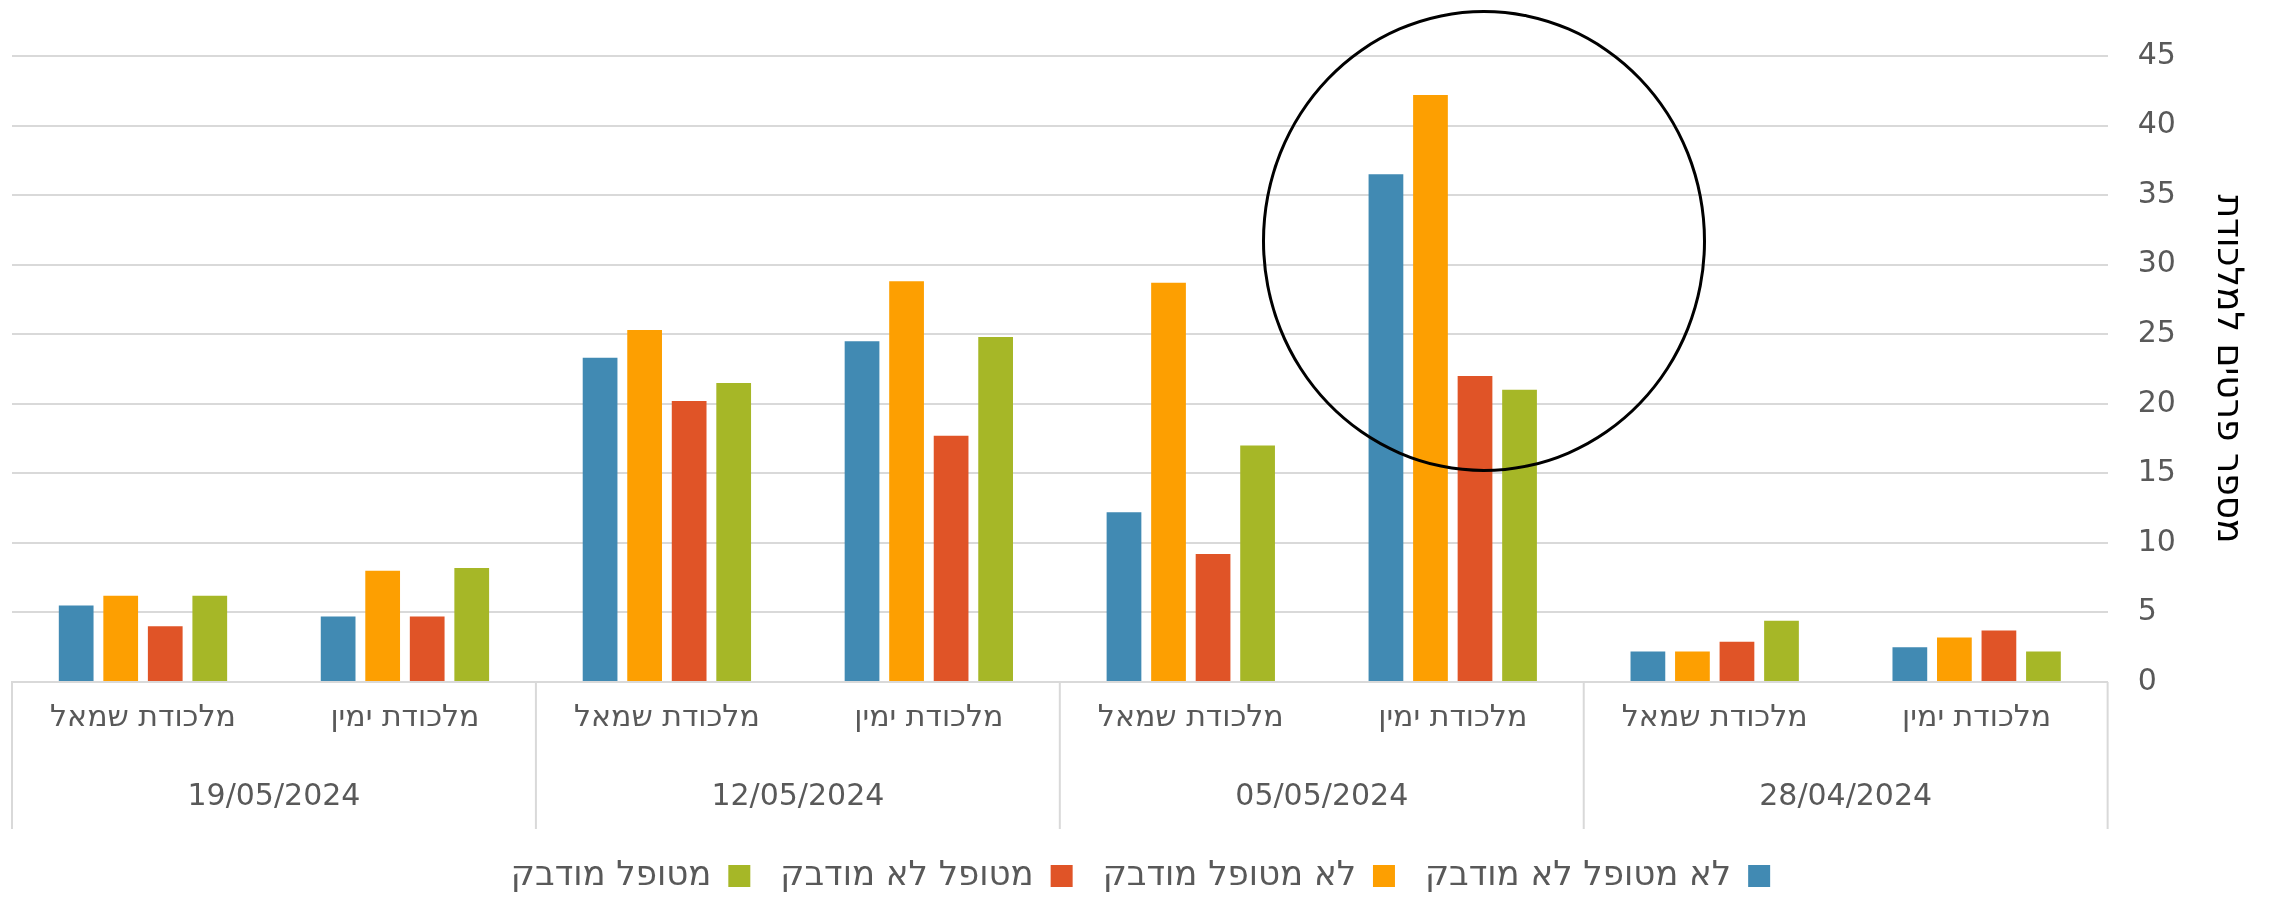 The height and width of the screenshot is (917, 2287). Describe the element at coordinates (611, 872) in the screenshot. I see `legend-label: מטופל מודבק` at that location.